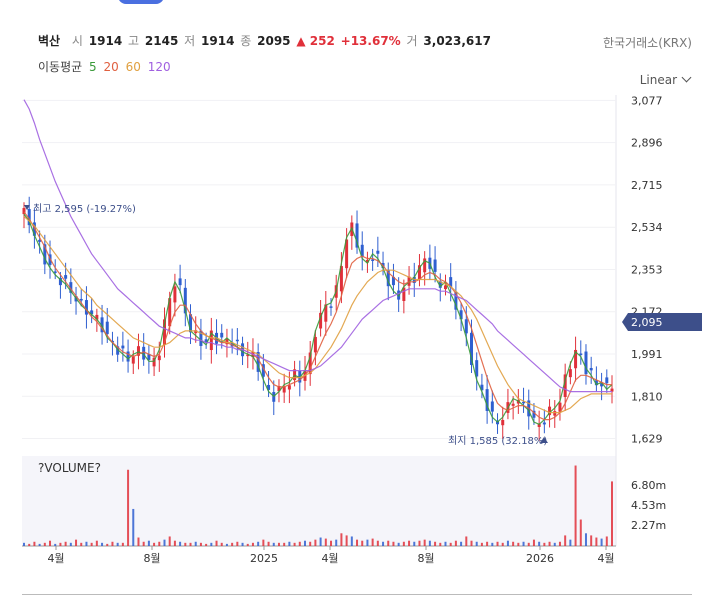 The image size is (714, 607). I want to click on high-label: 고, so click(134, 41).